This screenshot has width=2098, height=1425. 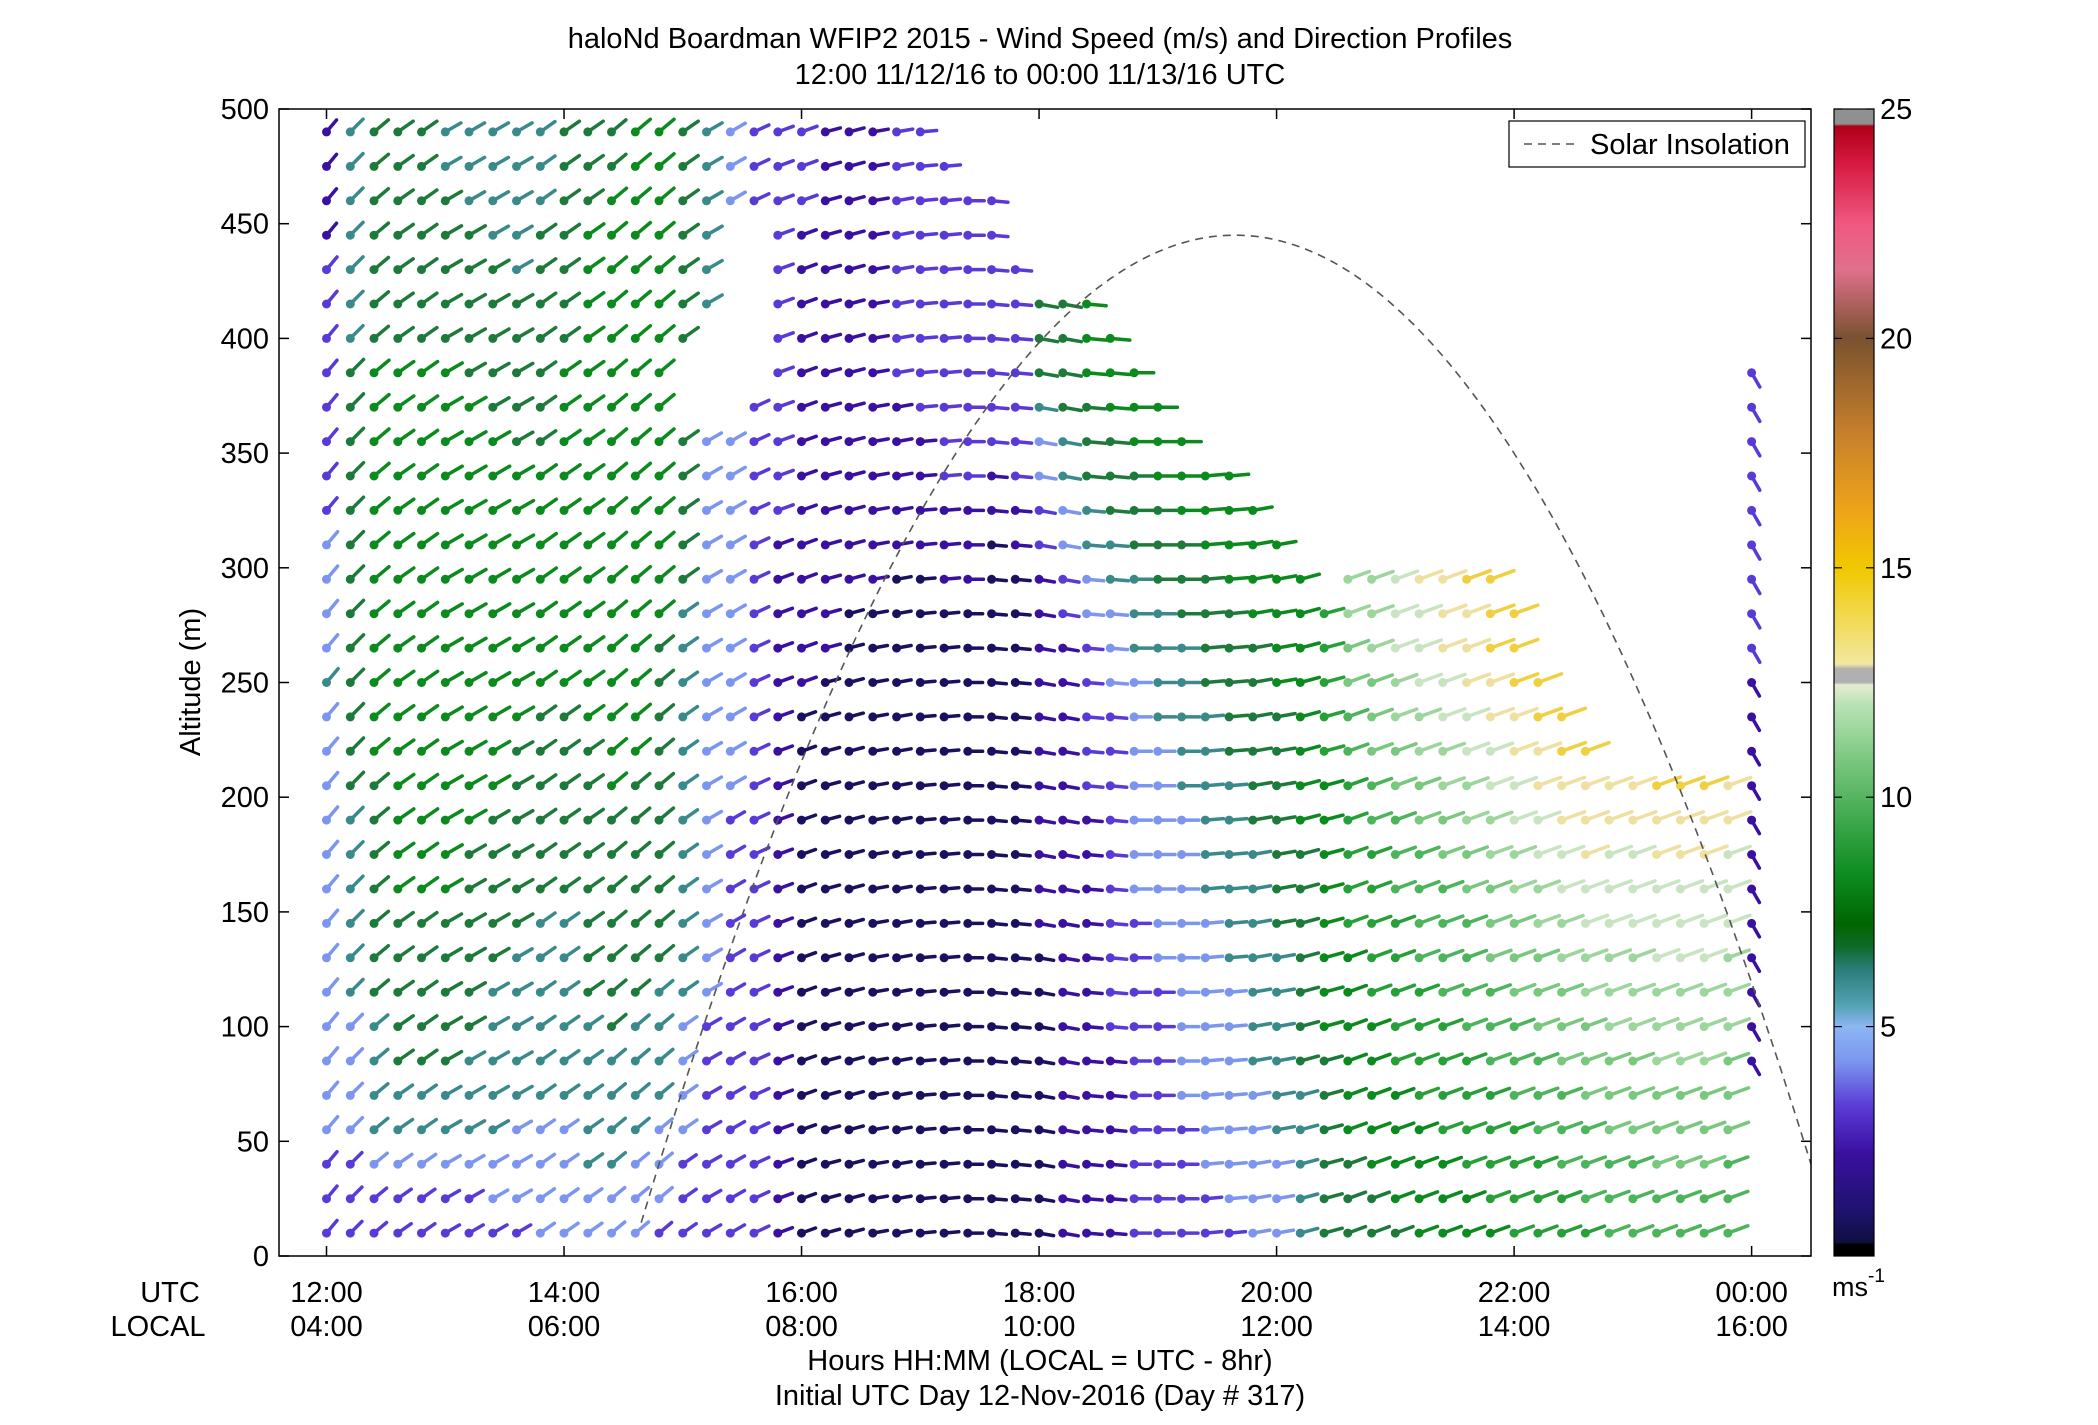 What do you see at coordinates (1896, 569) in the screenshot?
I see `colorbar-tick-label: 15` at bounding box center [1896, 569].